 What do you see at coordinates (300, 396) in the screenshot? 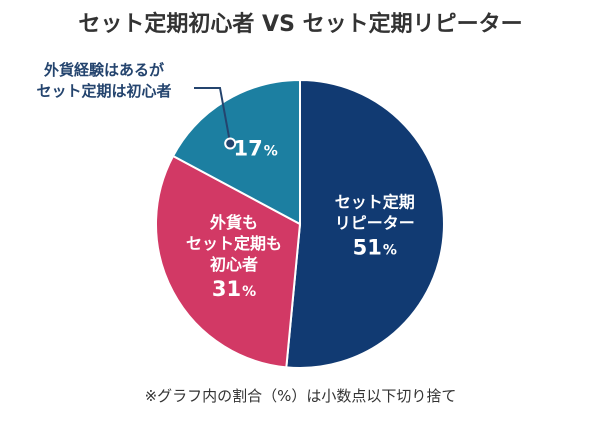
I see `footnote: ※グラフ内の割合（%）は小数点以下切り捨て` at bounding box center [300, 396].